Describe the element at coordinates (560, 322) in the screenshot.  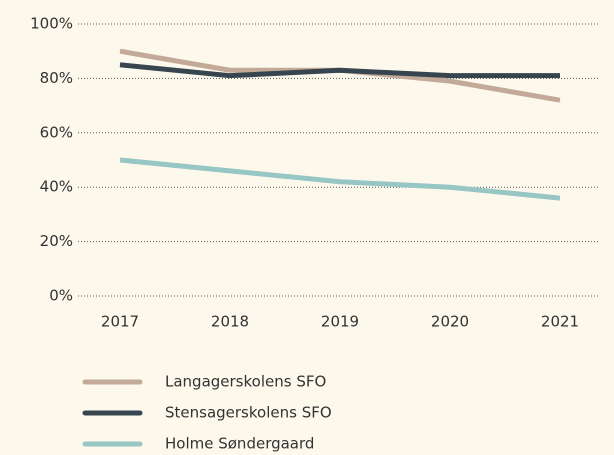
I see `x-tick-label: 2021` at that location.